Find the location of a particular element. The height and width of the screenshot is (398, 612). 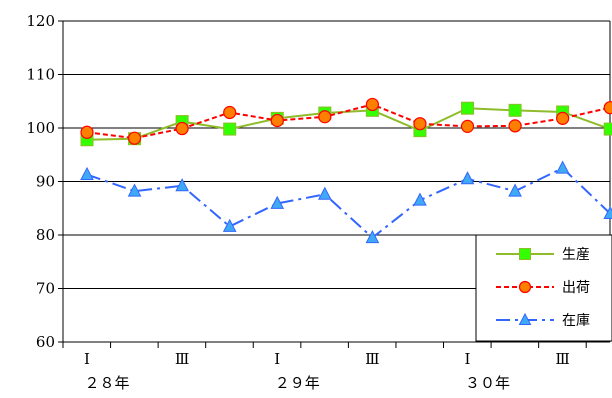

y-tick-label-60: 60 is located at coordinates (45, 342).